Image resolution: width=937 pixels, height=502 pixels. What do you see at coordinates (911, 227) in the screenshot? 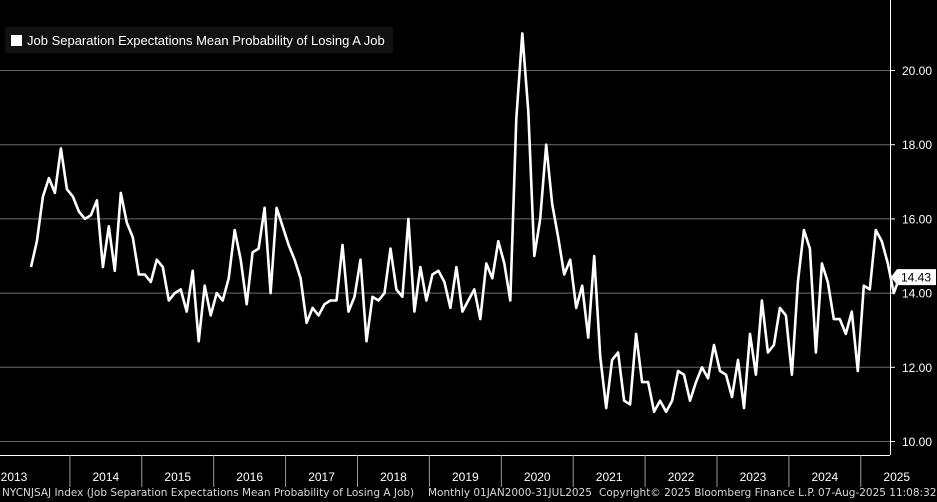
I see `y-axis: 10.00 12.00 14.00 16.00 18.00 20.00` at bounding box center [911, 227].